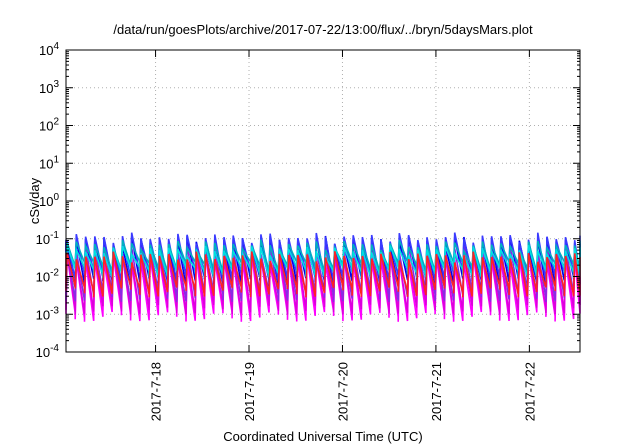 The image size is (640, 448). I want to click on y-tick-label: 10⁴, so click(49, 49).